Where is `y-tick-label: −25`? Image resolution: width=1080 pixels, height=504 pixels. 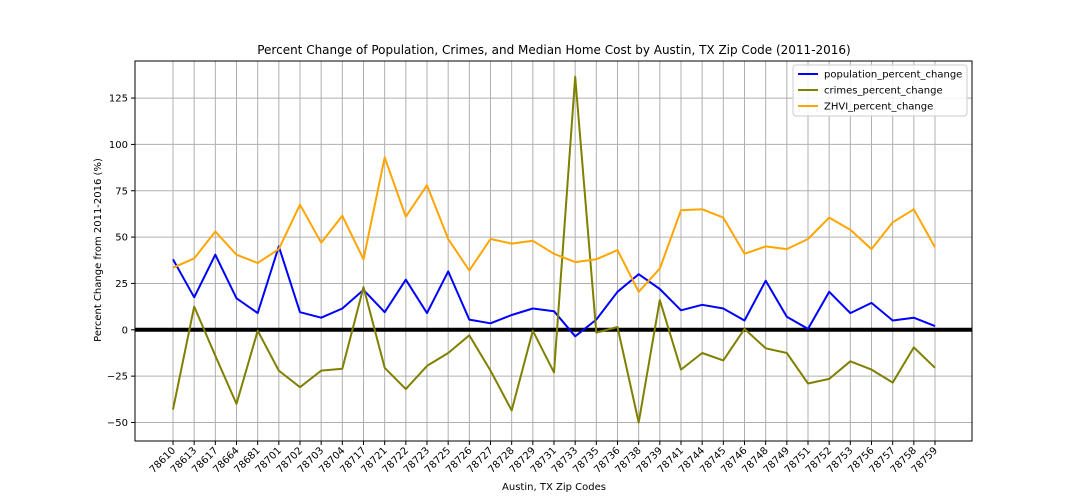 y-tick-label: −25 is located at coordinates (117, 377).